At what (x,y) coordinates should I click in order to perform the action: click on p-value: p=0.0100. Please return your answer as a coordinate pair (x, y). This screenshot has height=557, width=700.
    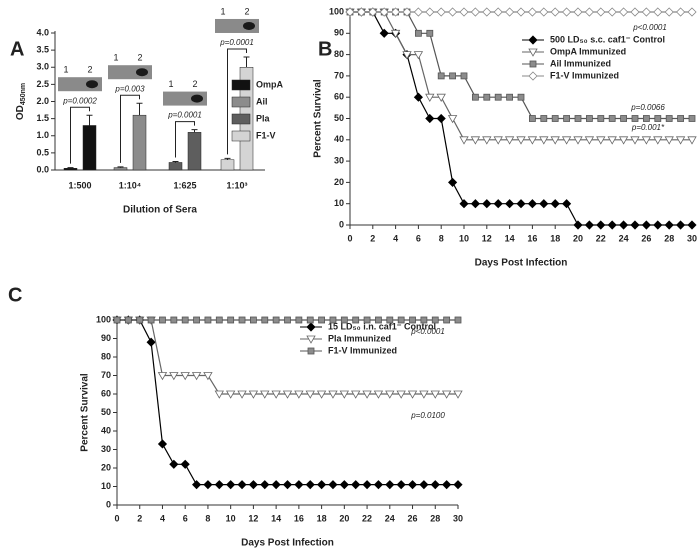
    Looking at the image, I should click on (427, 415).